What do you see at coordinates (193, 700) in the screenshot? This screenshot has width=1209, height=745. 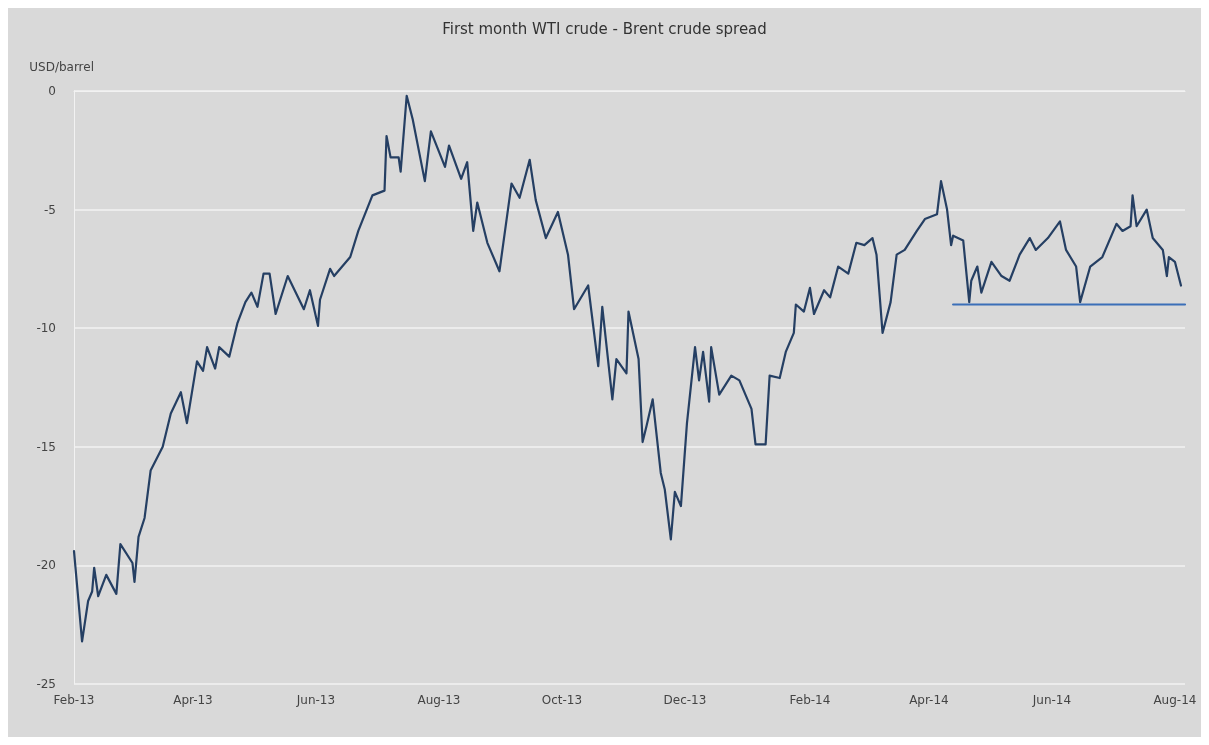 I see `x-tick-label: Apr-13` at bounding box center [193, 700].